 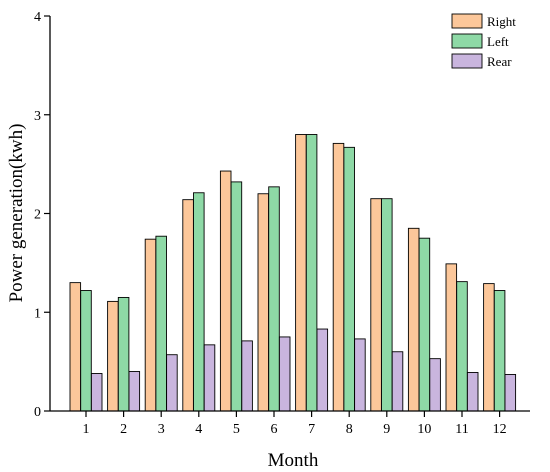 I want to click on legend-swatch-rear, so click(x=467, y=61).